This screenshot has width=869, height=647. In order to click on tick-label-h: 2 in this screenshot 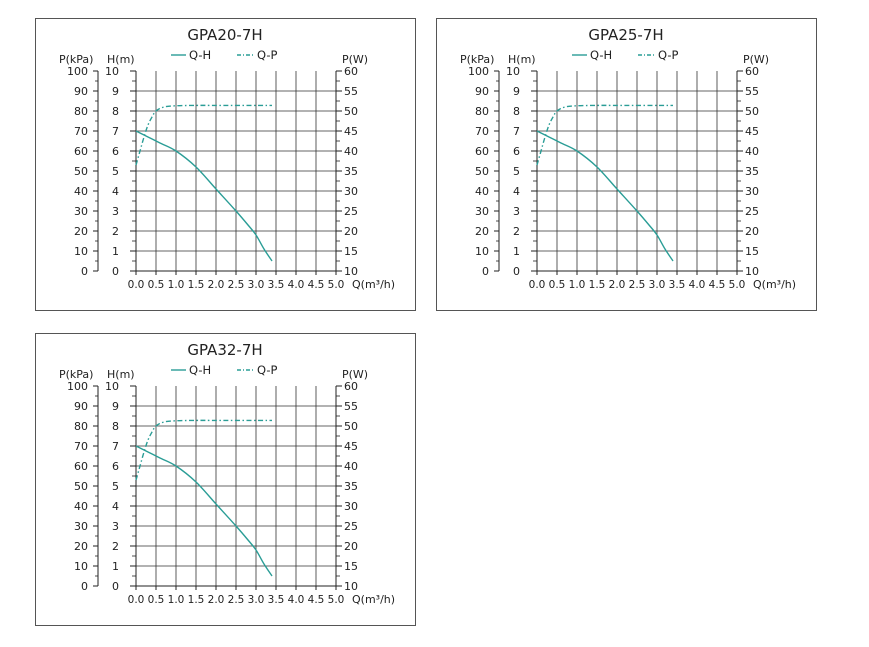, I will do `click(516, 231)`.